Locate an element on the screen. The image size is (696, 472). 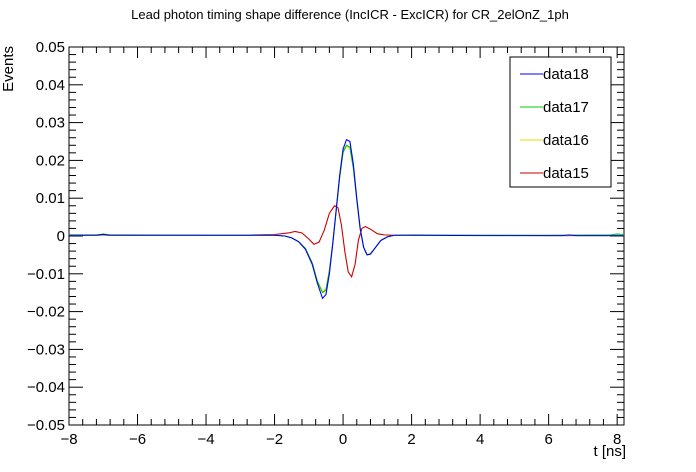
x-tick-label: −2 is located at coordinates (274, 439).